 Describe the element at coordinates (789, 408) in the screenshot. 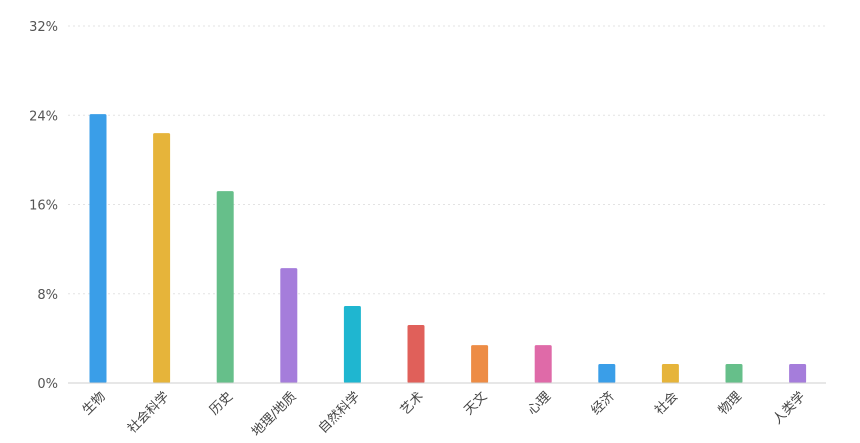

I see `x-tick-label: 人类学` at that location.